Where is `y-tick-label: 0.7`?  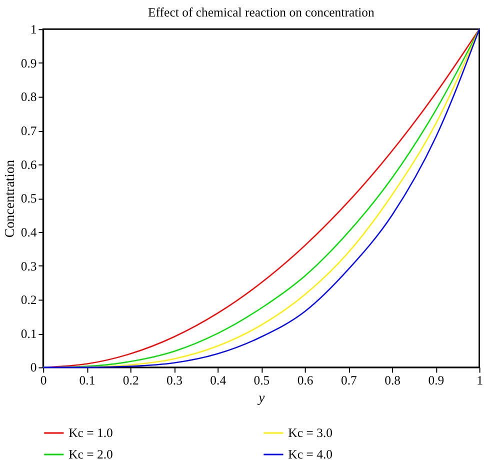
y-tick-label: 0.7 is located at coordinates (28, 131).